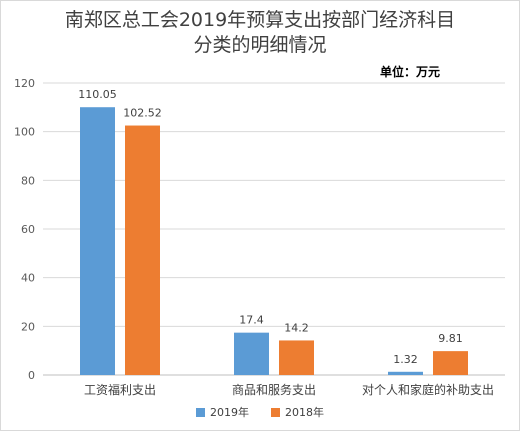 The height and width of the screenshot is (431, 520). Describe the element at coordinates (260, 412) in the screenshot. I see `chart-legend: 2019年 2018年` at that location.